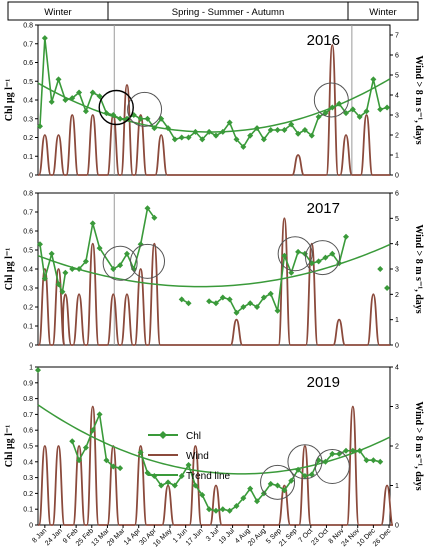  What do you see at coordinates (28, 101) in the screenshot?
I see `y-left-tick-label: 0.4` at bounding box center [28, 101].